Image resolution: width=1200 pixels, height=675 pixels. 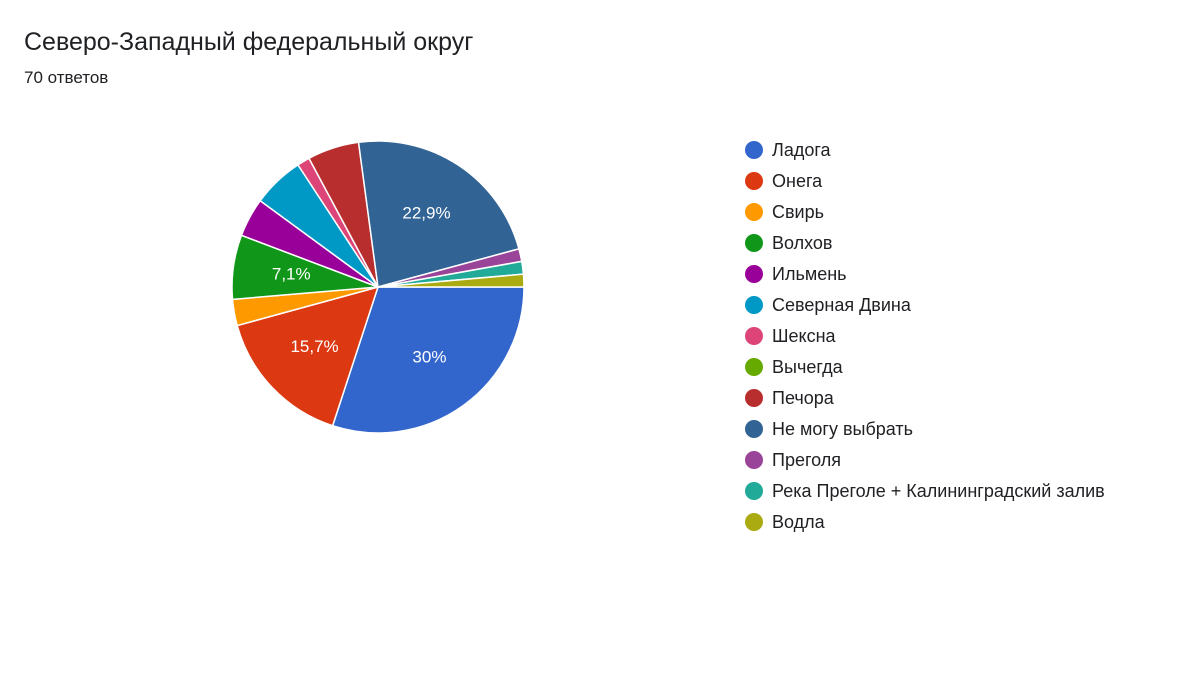 I want to click on legend-item: Вычегда, so click(x=925, y=367).